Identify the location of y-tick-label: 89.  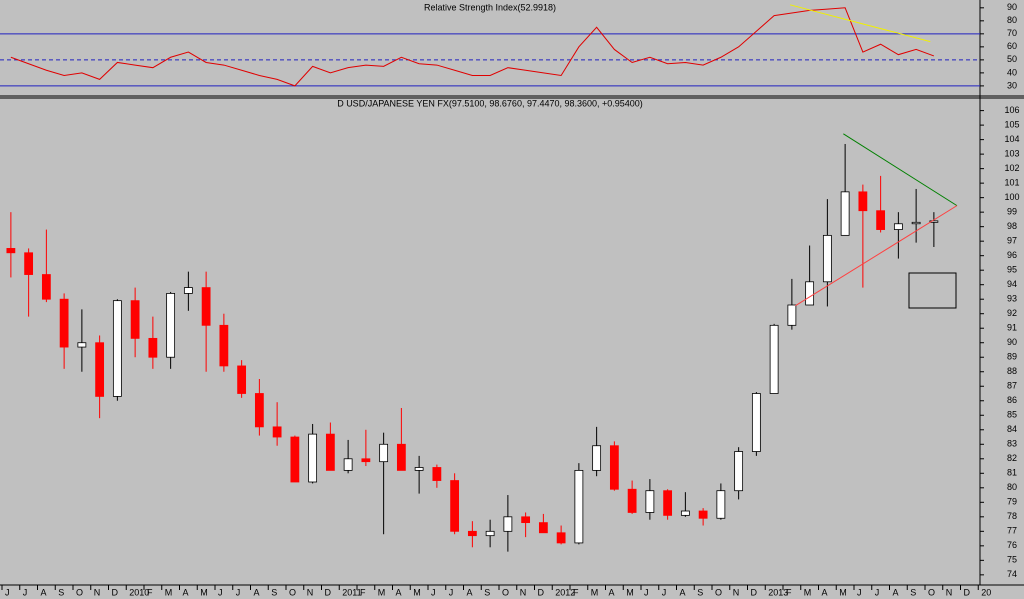
(1012, 357).